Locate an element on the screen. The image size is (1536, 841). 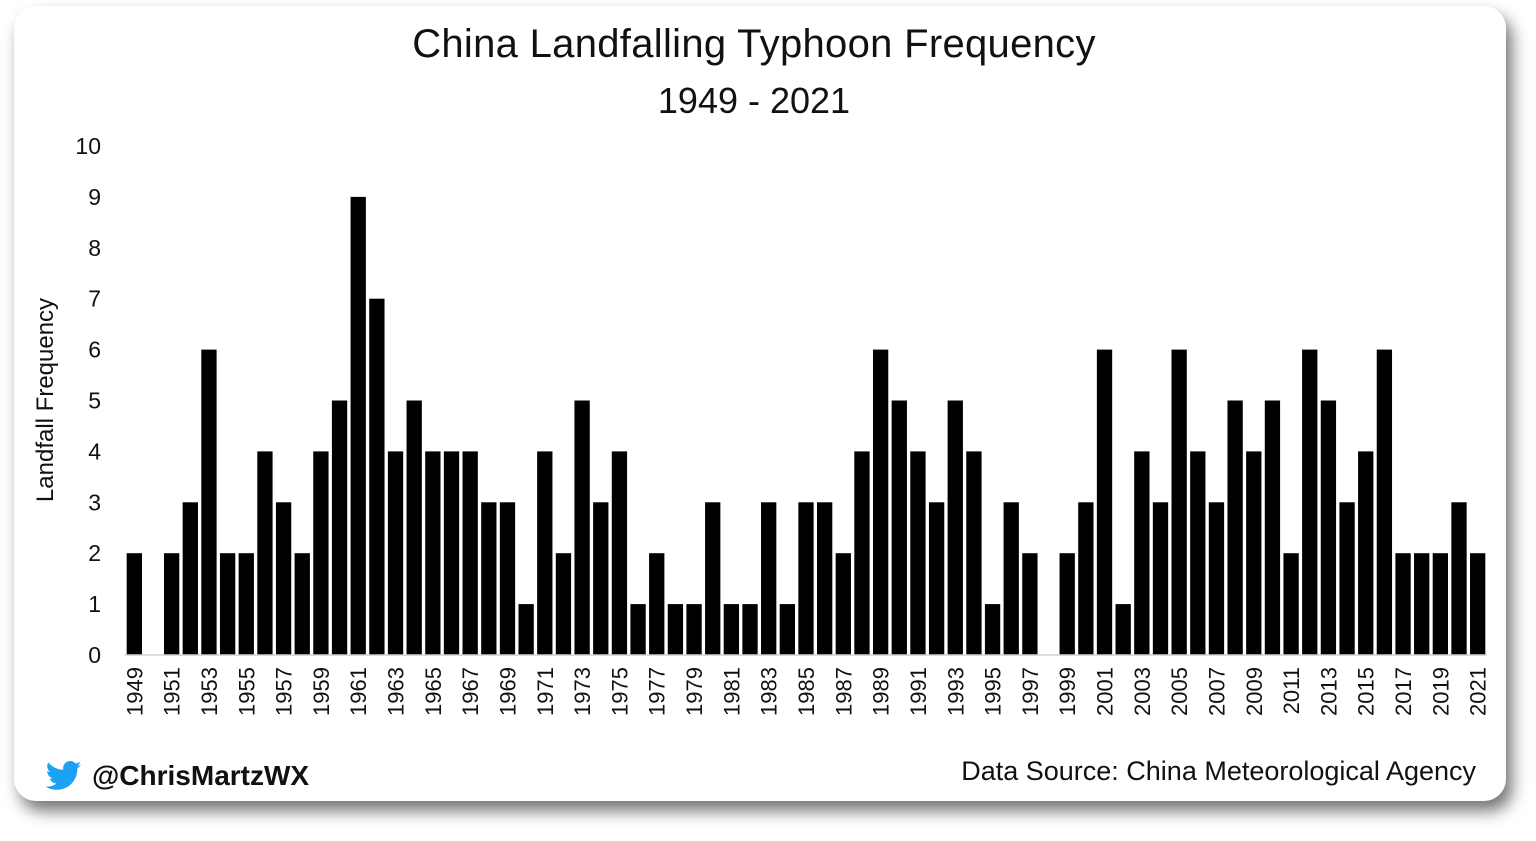
y-tick-label: 8 is located at coordinates (94, 248).